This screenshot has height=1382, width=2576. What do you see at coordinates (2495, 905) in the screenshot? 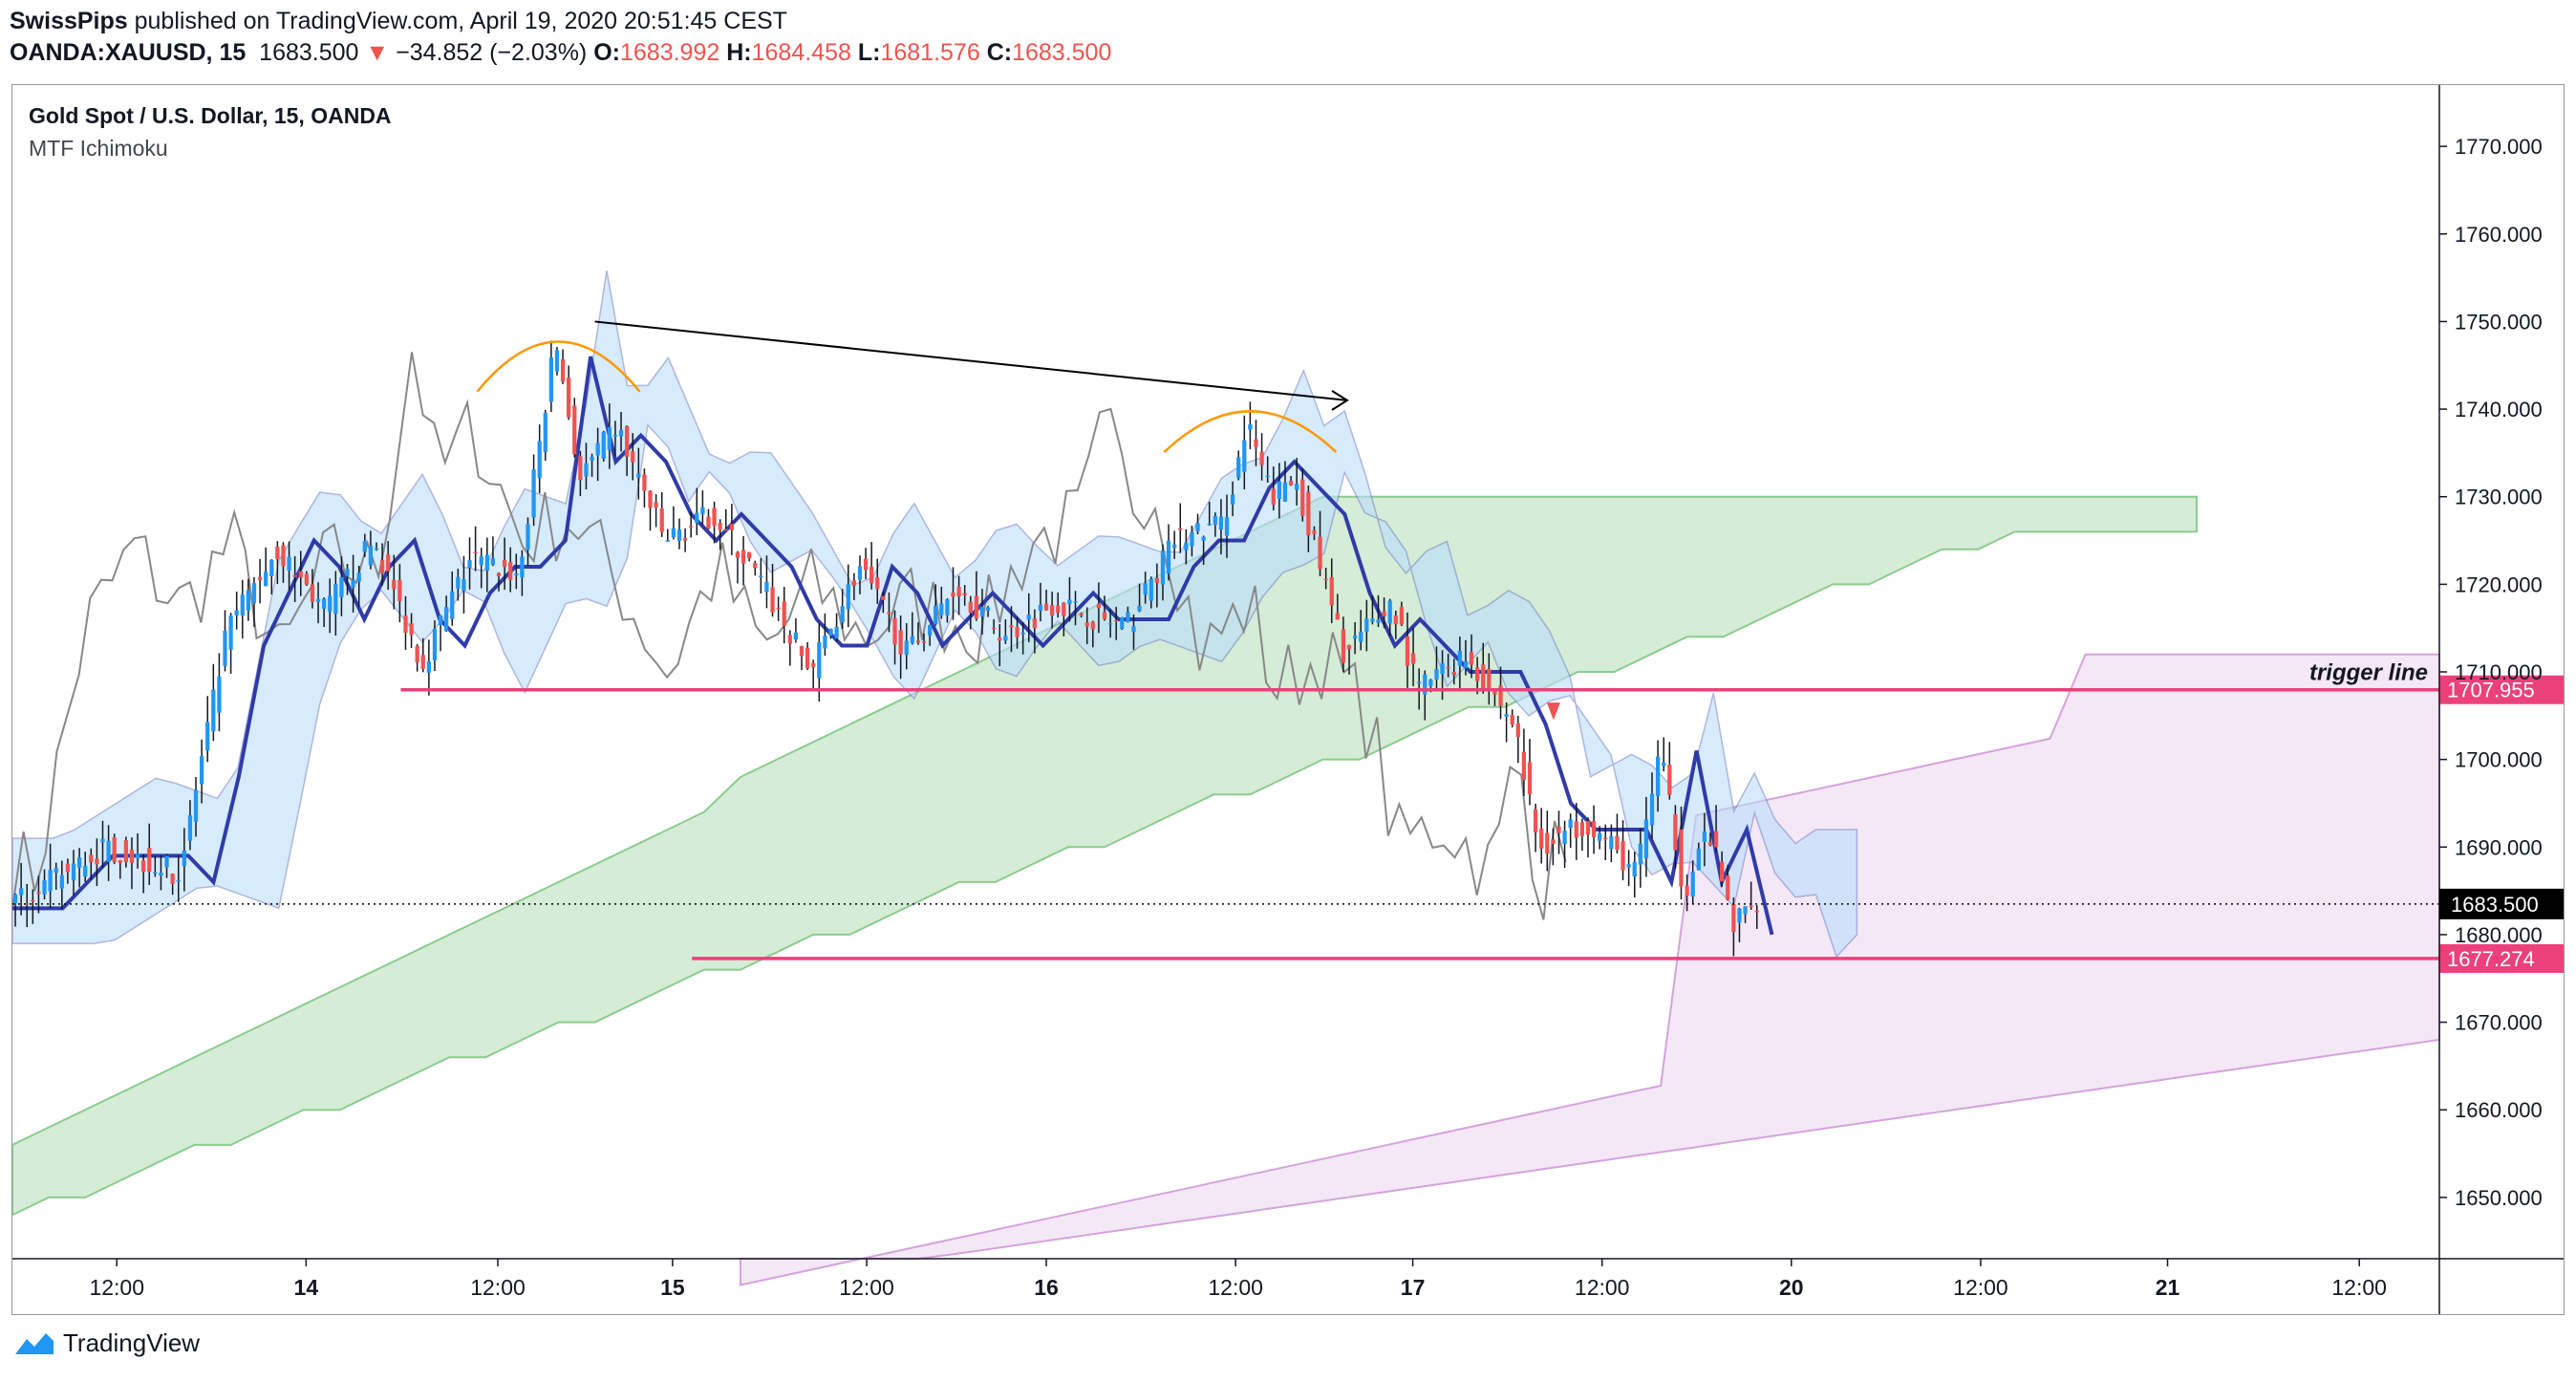
I see `last-price-label: 1683.500` at bounding box center [2495, 905].